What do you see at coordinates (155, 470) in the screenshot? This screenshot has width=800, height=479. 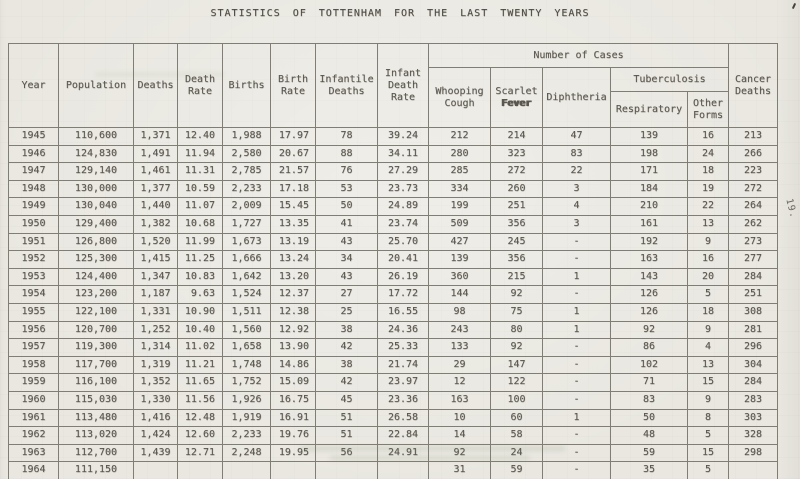 I see `cell-deaths` at bounding box center [155, 470].